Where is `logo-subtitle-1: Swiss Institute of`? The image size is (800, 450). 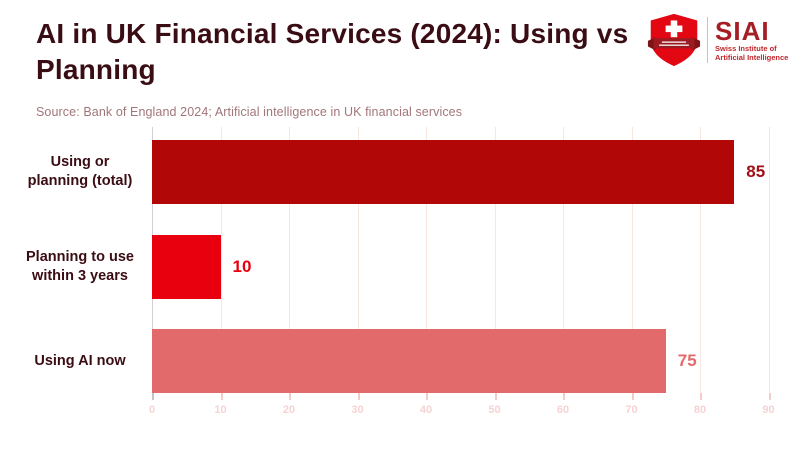
logo-subtitle-1: Swiss Institute of is located at coordinates (746, 48).